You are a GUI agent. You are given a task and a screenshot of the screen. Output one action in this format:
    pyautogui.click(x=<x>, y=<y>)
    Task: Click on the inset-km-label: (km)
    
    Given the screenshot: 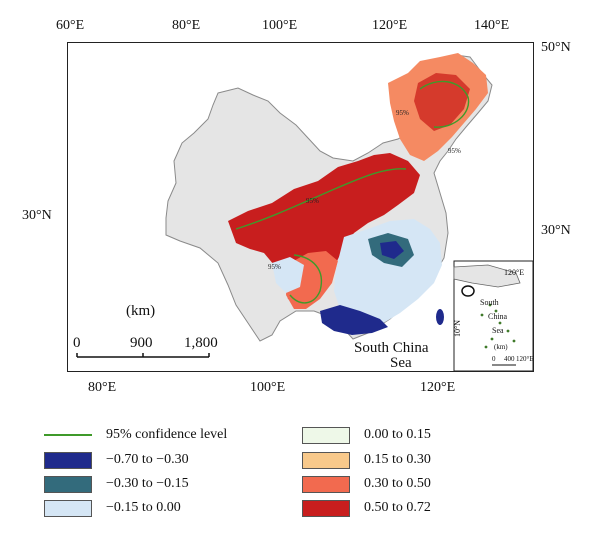 What is the action you would take?
    pyautogui.click(x=501, y=347)
    